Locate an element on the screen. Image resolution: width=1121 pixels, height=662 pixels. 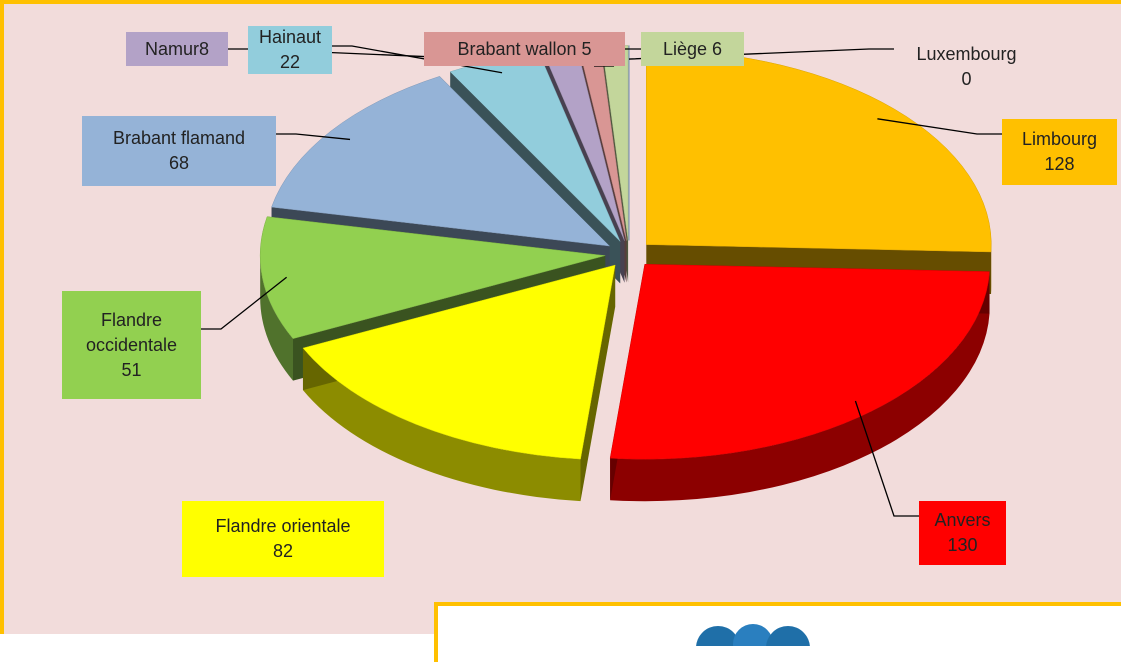
label-value: 51 is located at coordinates (131, 370).